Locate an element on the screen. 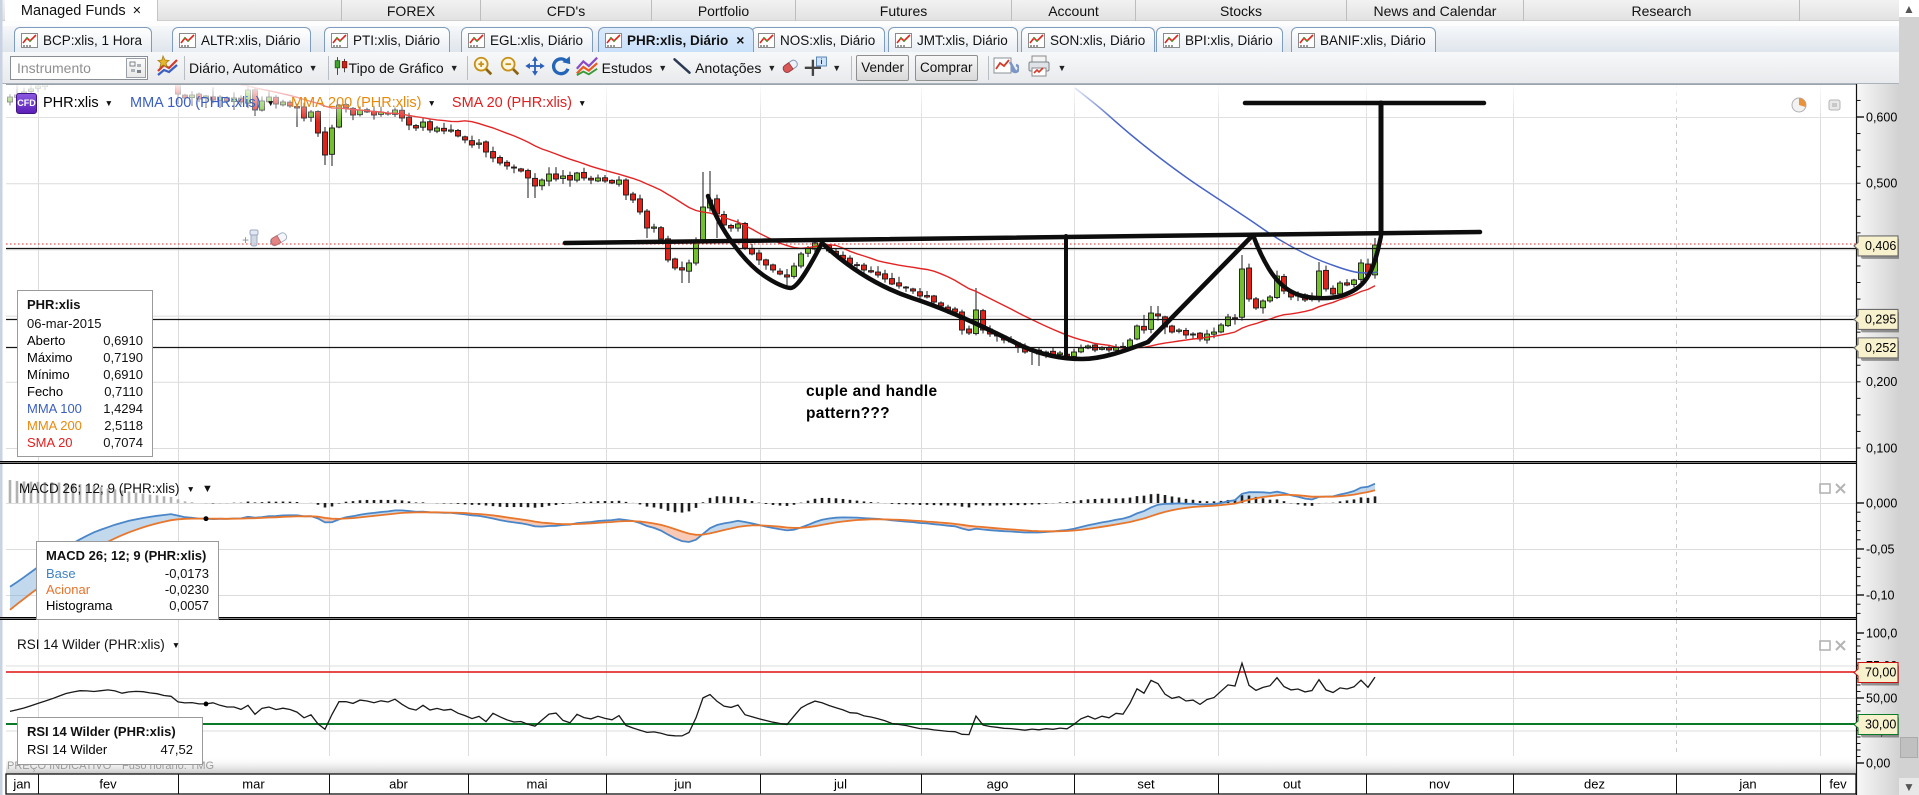  chart-tab-altr: ALTR:xlis, Diário is located at coordinates (241, 39).